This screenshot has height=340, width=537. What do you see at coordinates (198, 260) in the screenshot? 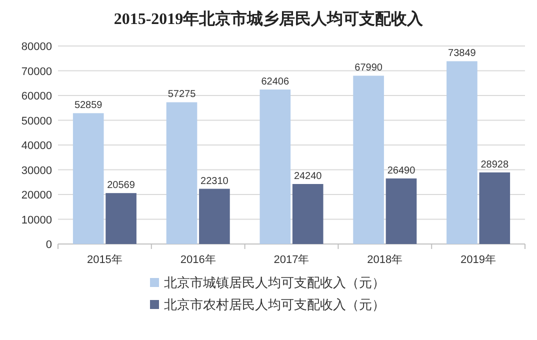
I see `x-tick-label: 2016年` at bounding box center [198, 260].